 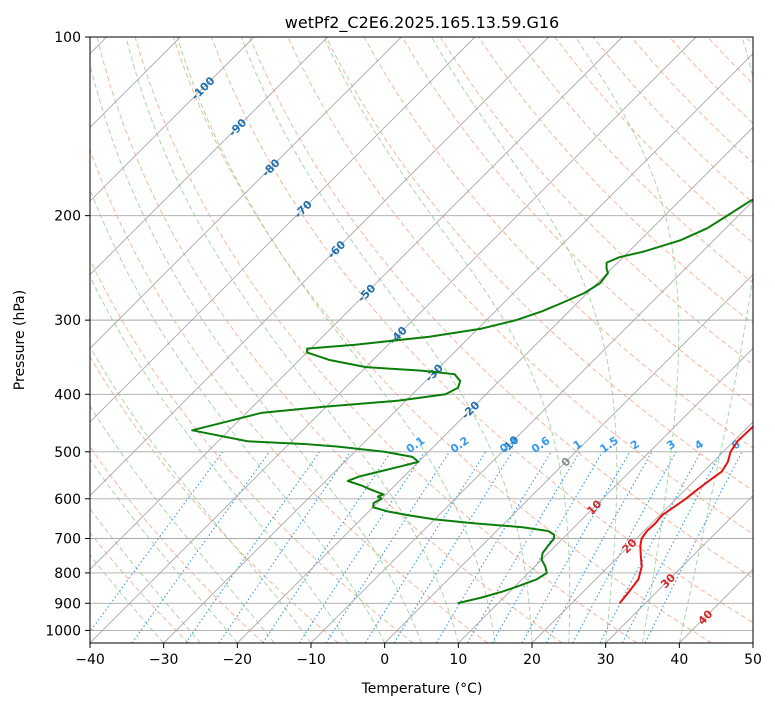 I want to click on x-tick-label: 0, so click(x=384, y=660).